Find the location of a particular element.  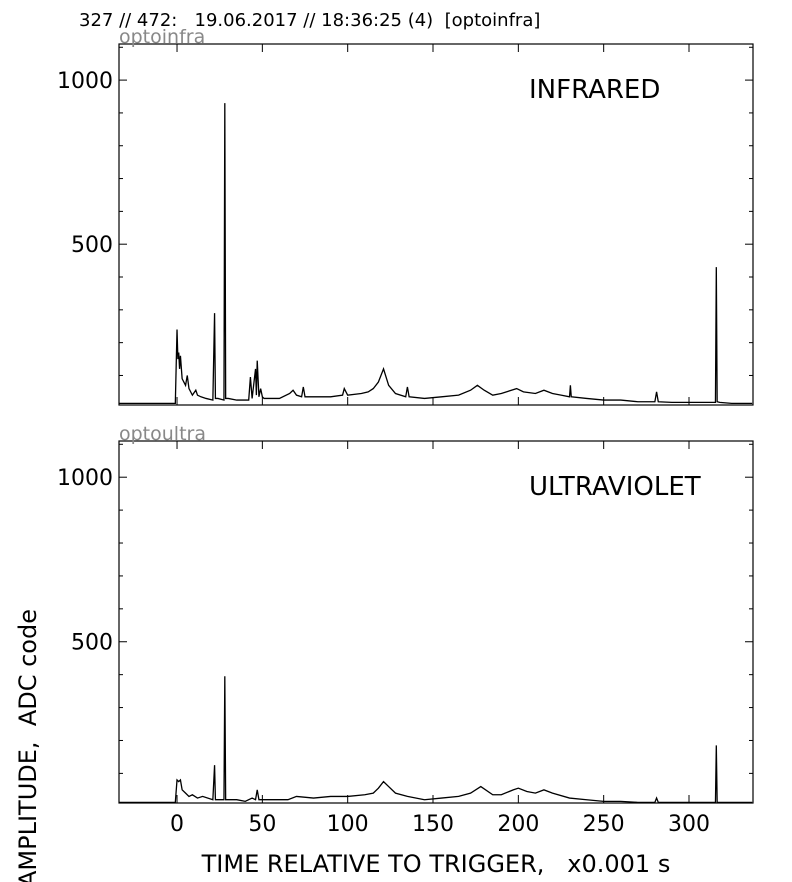

x-tick-label: 150 is located at coordinates (433, 824).